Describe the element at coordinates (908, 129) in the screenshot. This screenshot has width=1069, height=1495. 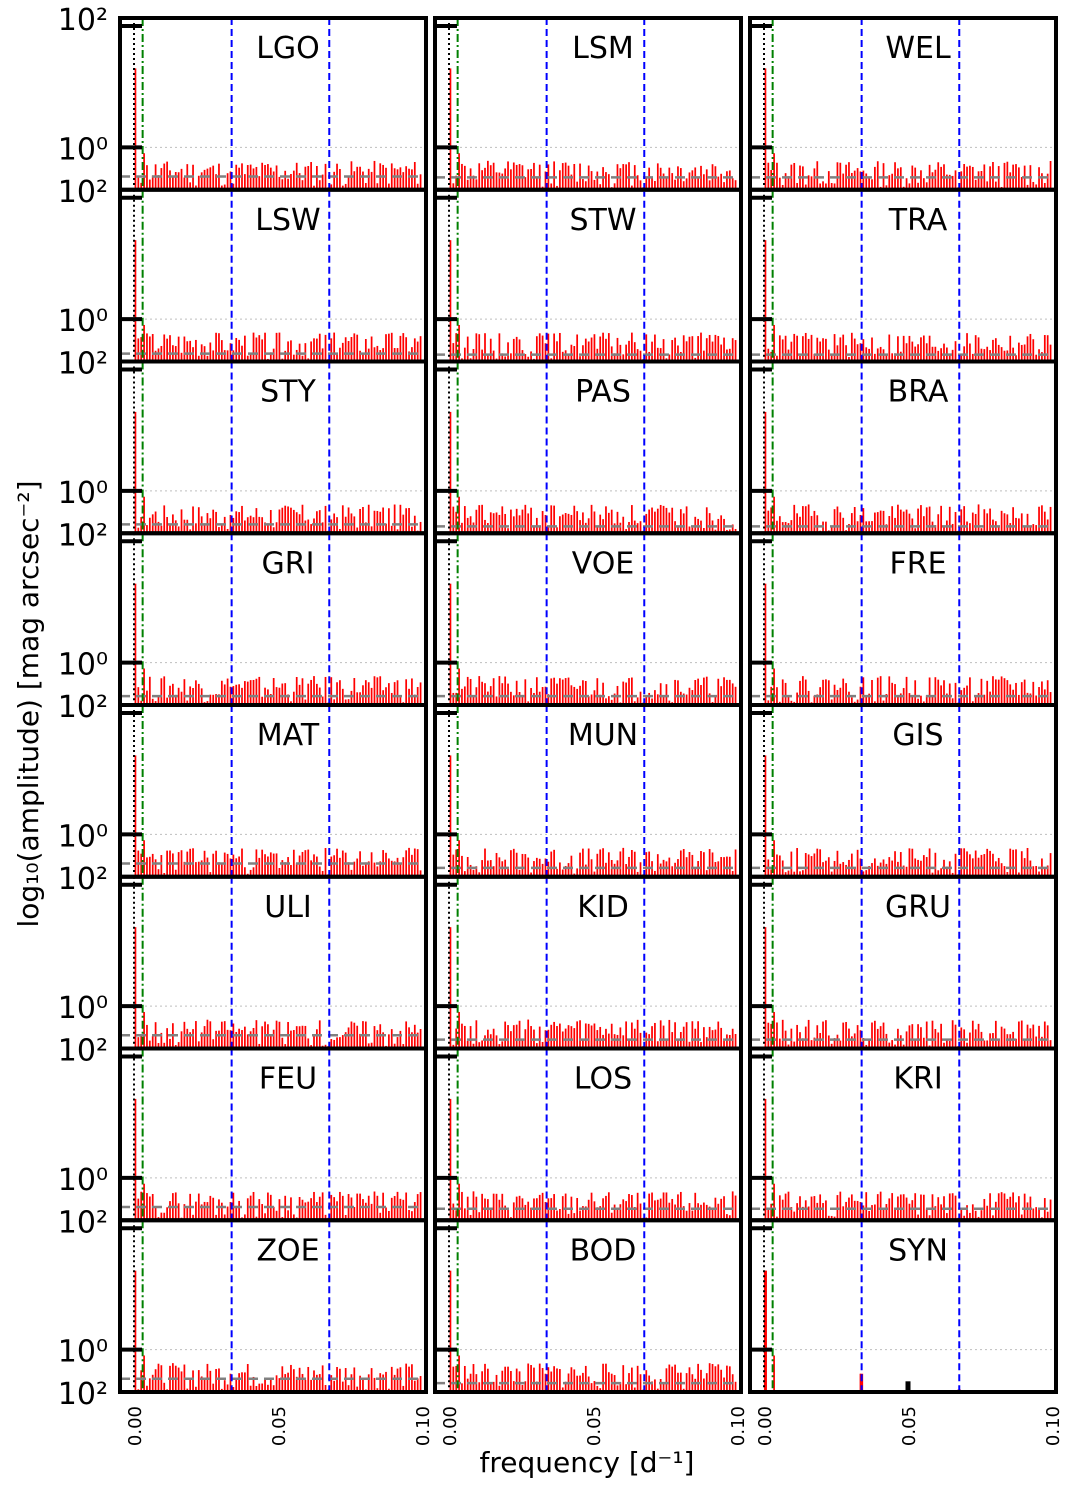
I see `bars-wel` at that location.